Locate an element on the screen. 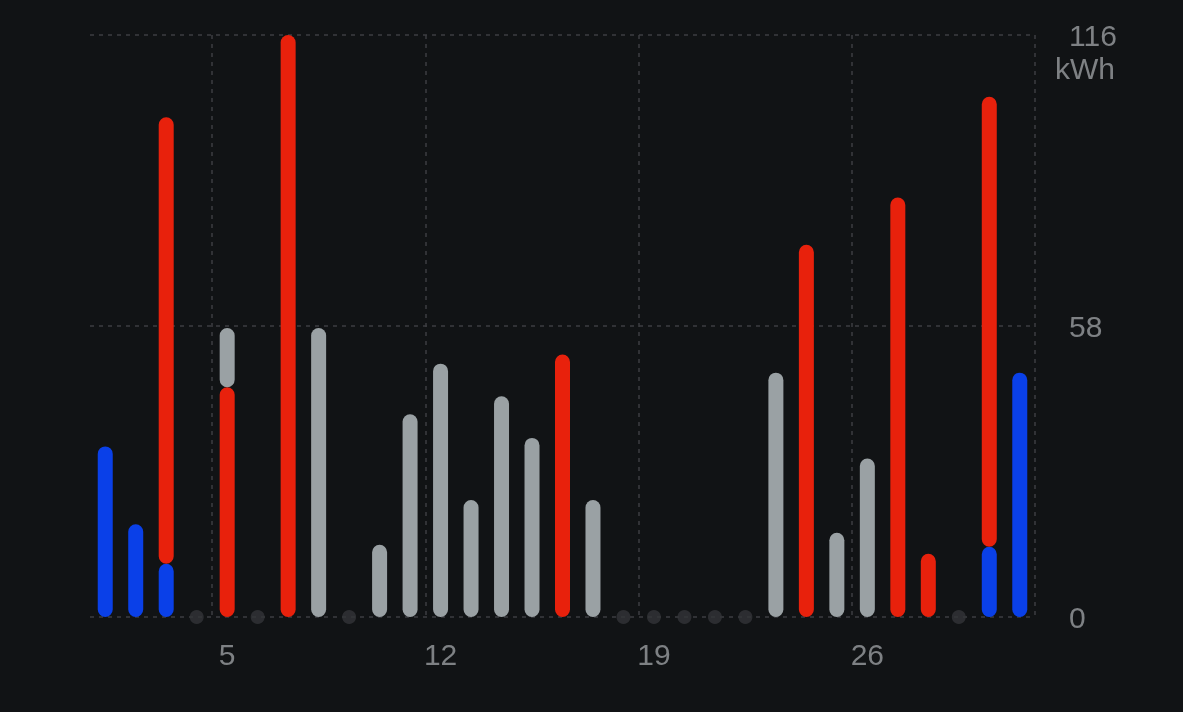 Image resolution: width=1183 pixels, height=712 pixels. x-tick-label: 26 is located at coordinates (867, 654).